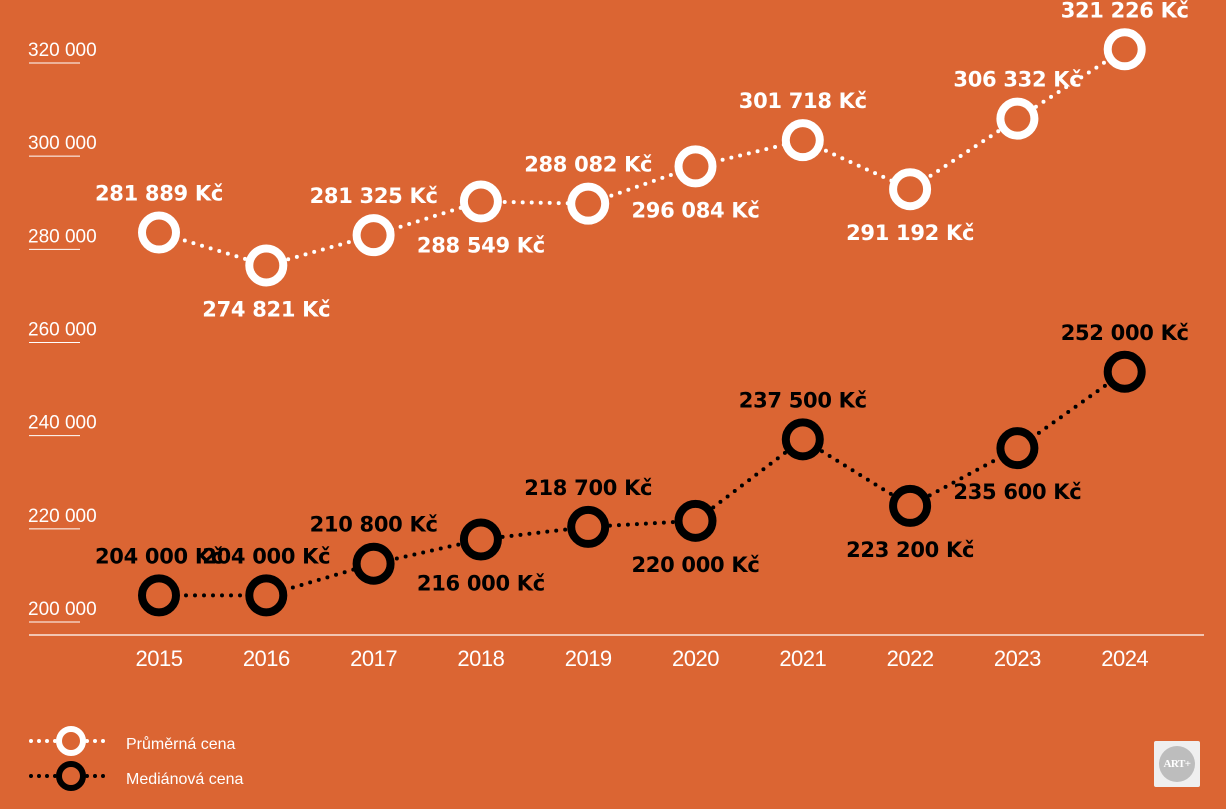  I want to click on x-tick-label: 2019, so click(588, 658).